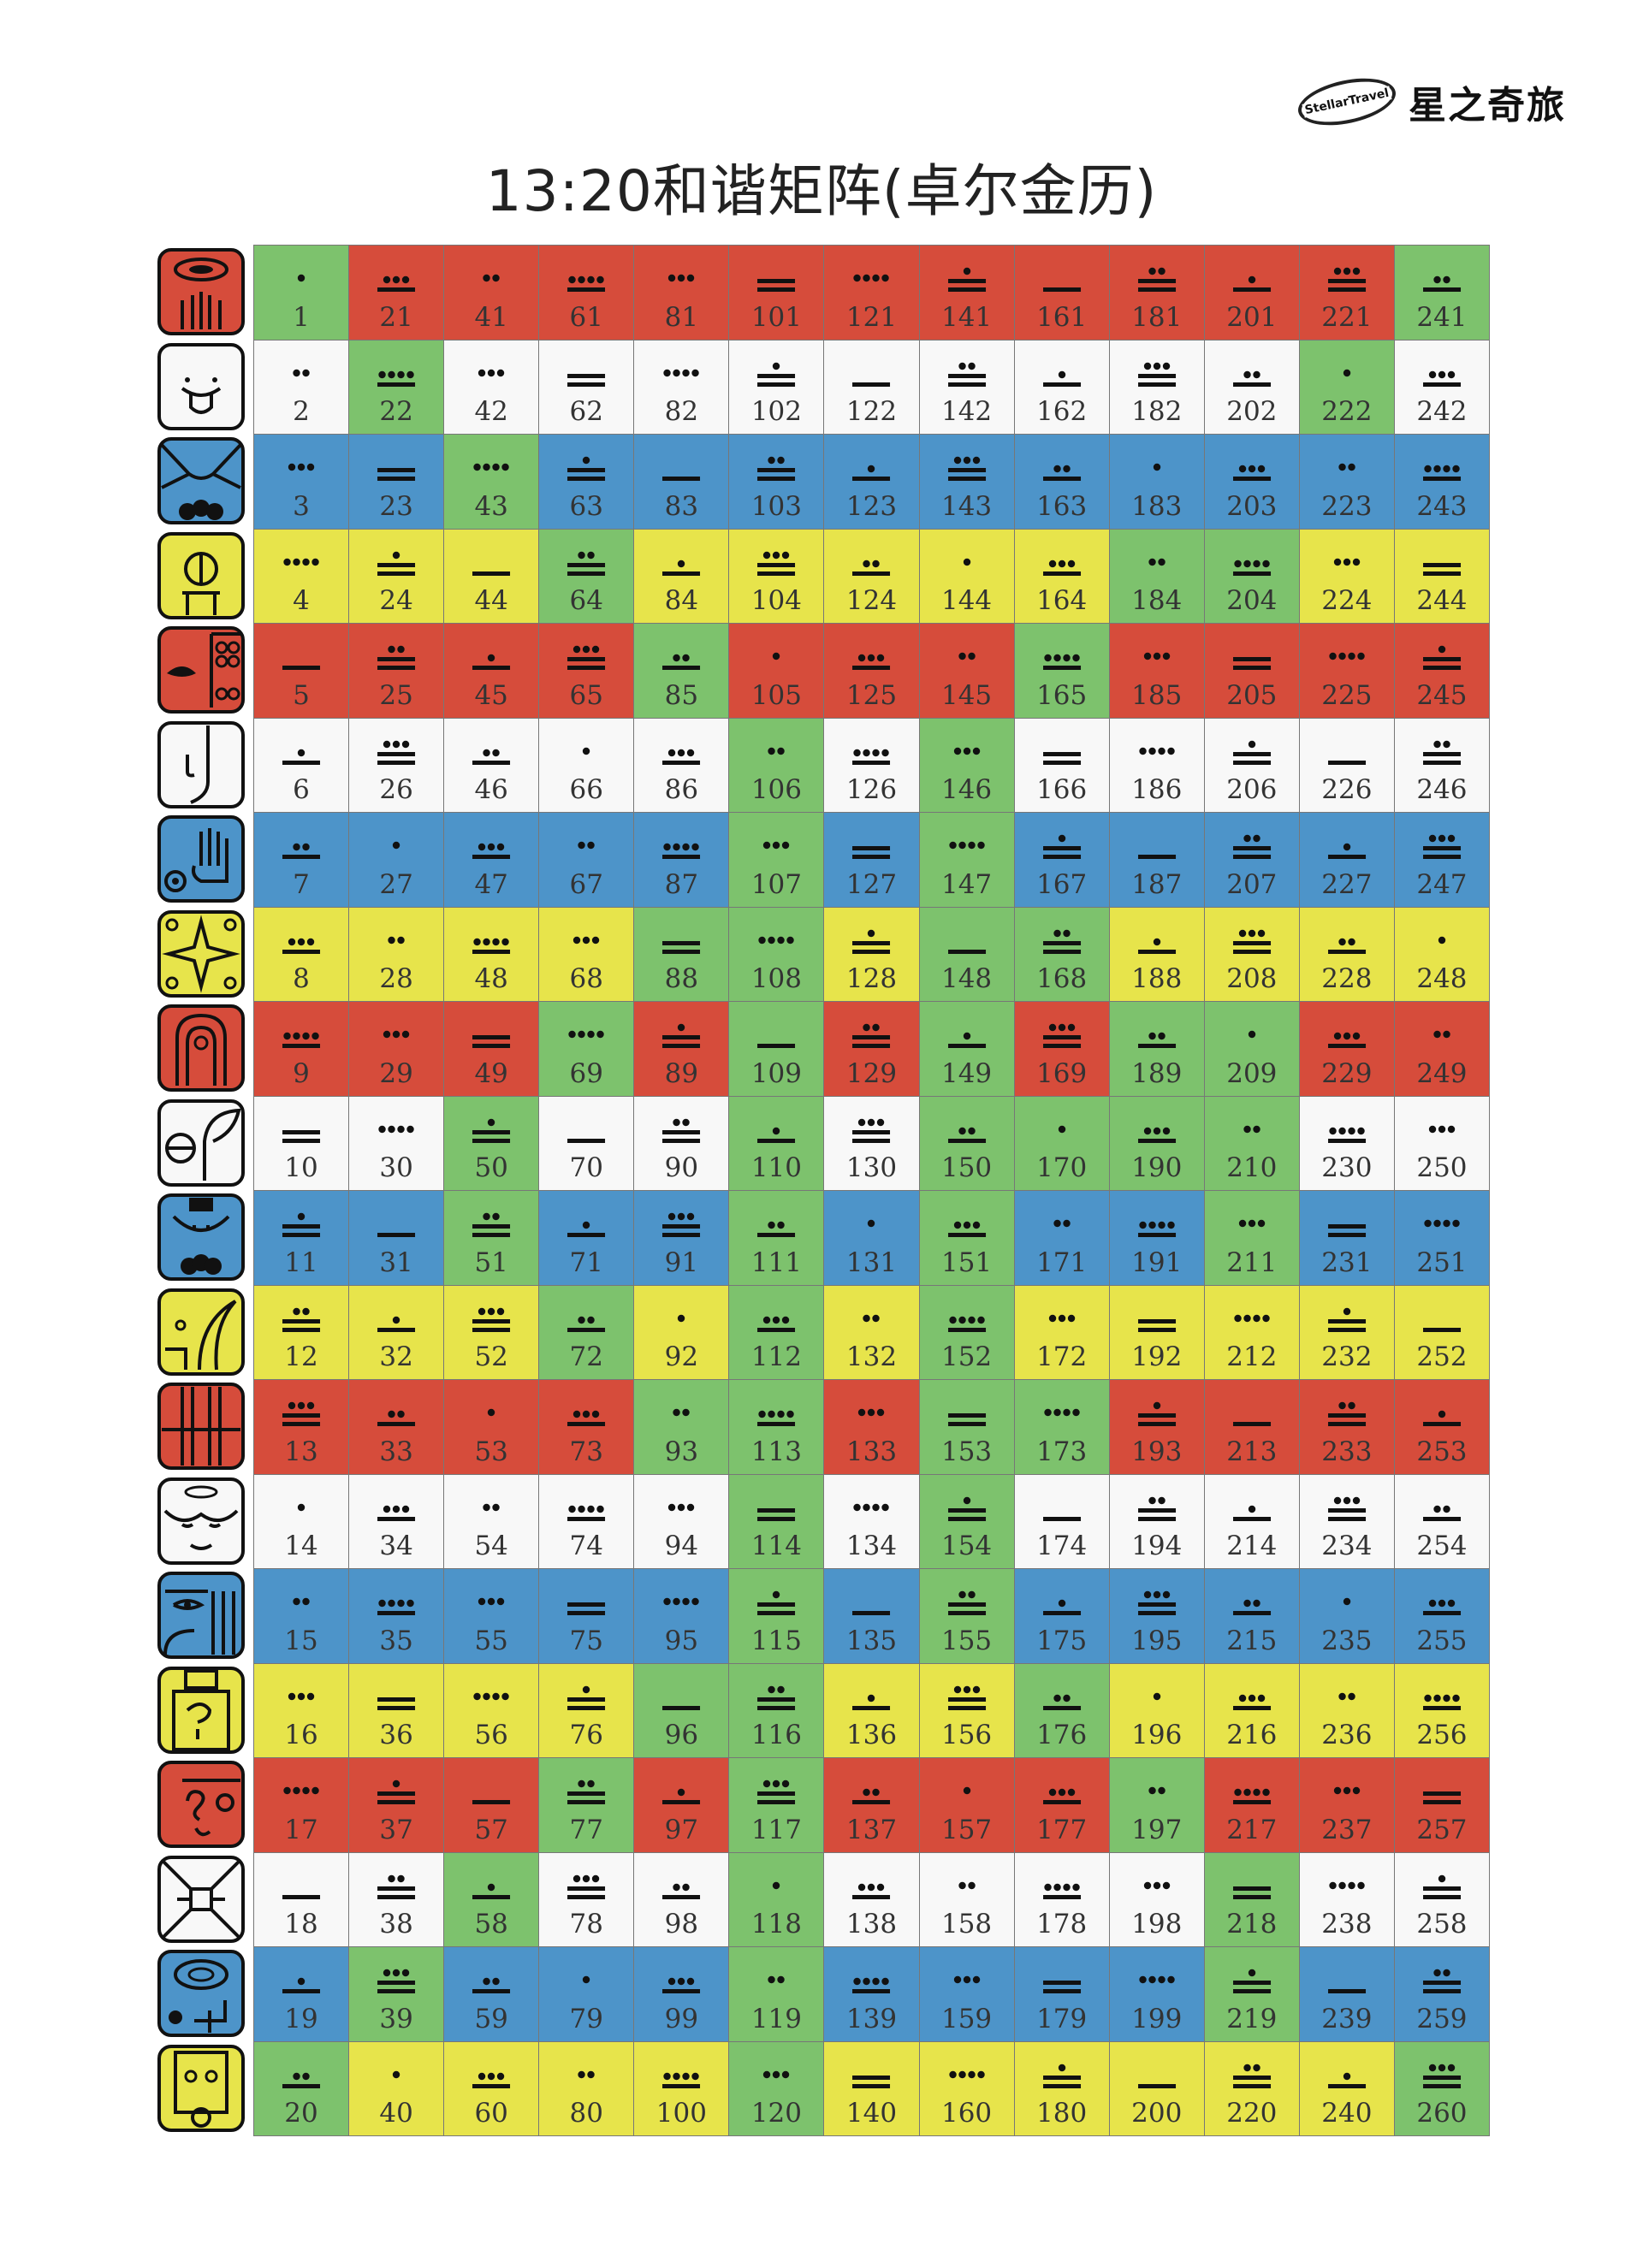 Image resolution: width=1643 pixels, height=2268 pixels. Describe the element at coordinates (302, 1805) in the screenshot. I see `kin-cell: 17` at that location.